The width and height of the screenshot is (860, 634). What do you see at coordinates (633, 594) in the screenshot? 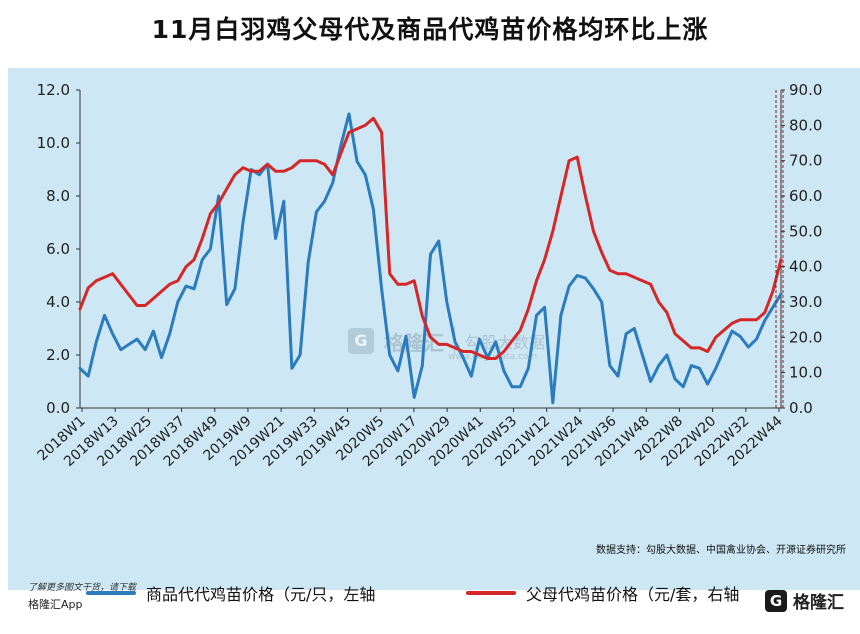
I see `legend-label-right: 父母代鸡苗价格（元/套，右轴` at bounding box center [633, 594].